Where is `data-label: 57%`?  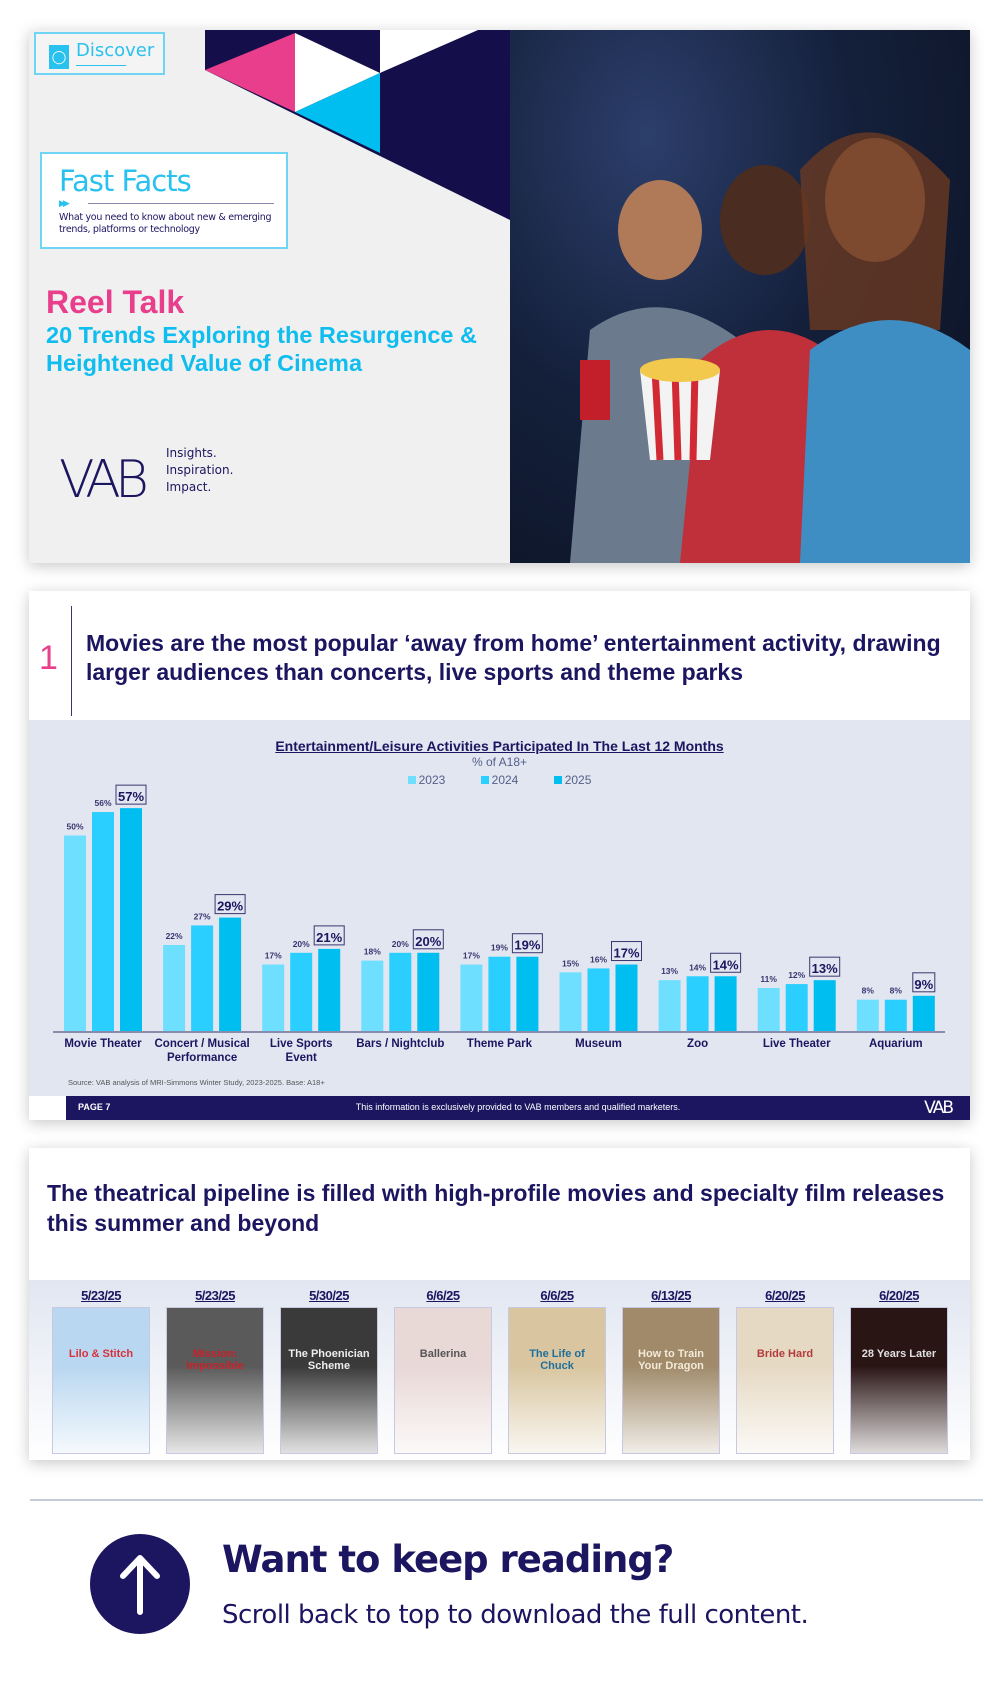
data-label: 57% is located at coordinates (131, 796).